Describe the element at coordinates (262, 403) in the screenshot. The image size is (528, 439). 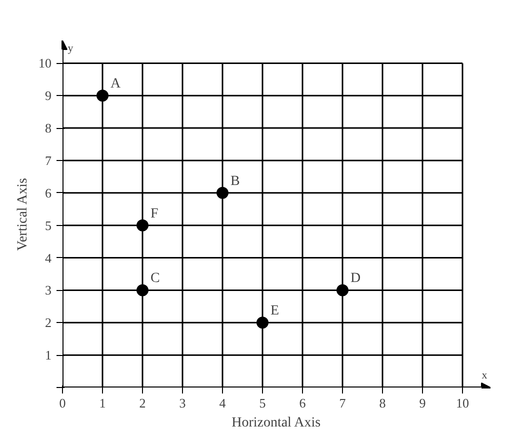
I see `x-tick-label: 5` at that location.